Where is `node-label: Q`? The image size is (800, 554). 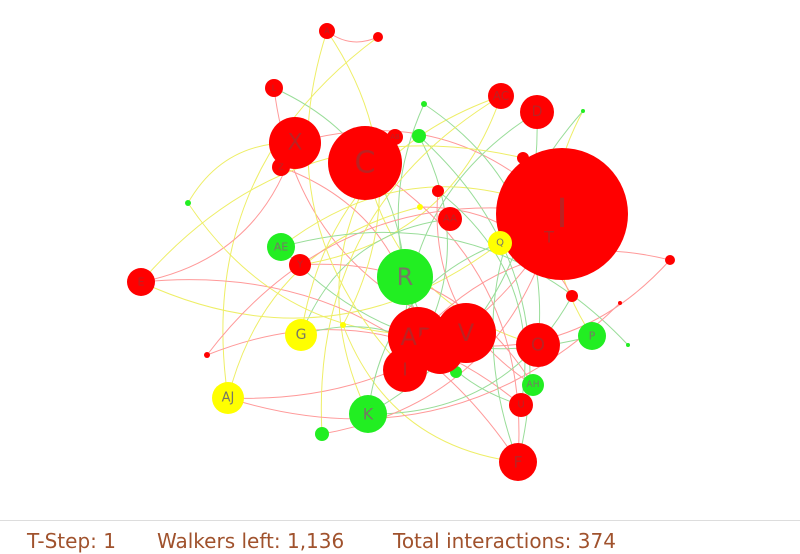
node-label: Q is located at coordinates (500, 243).